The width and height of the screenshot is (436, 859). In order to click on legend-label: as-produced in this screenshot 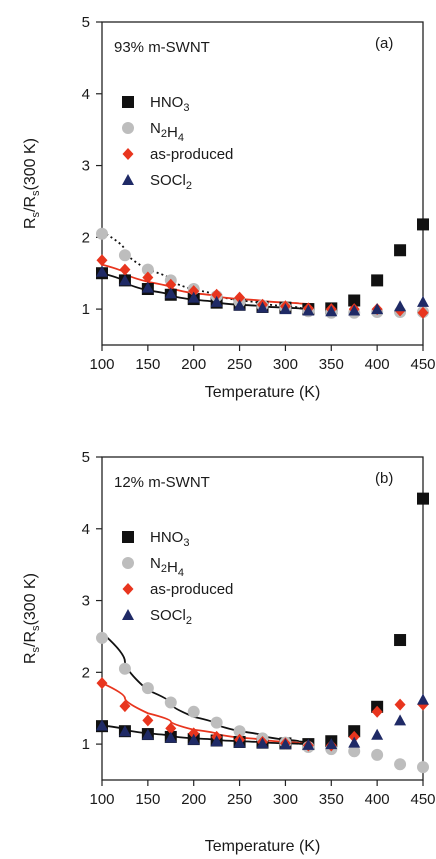, I will do `click(191, 154)`.